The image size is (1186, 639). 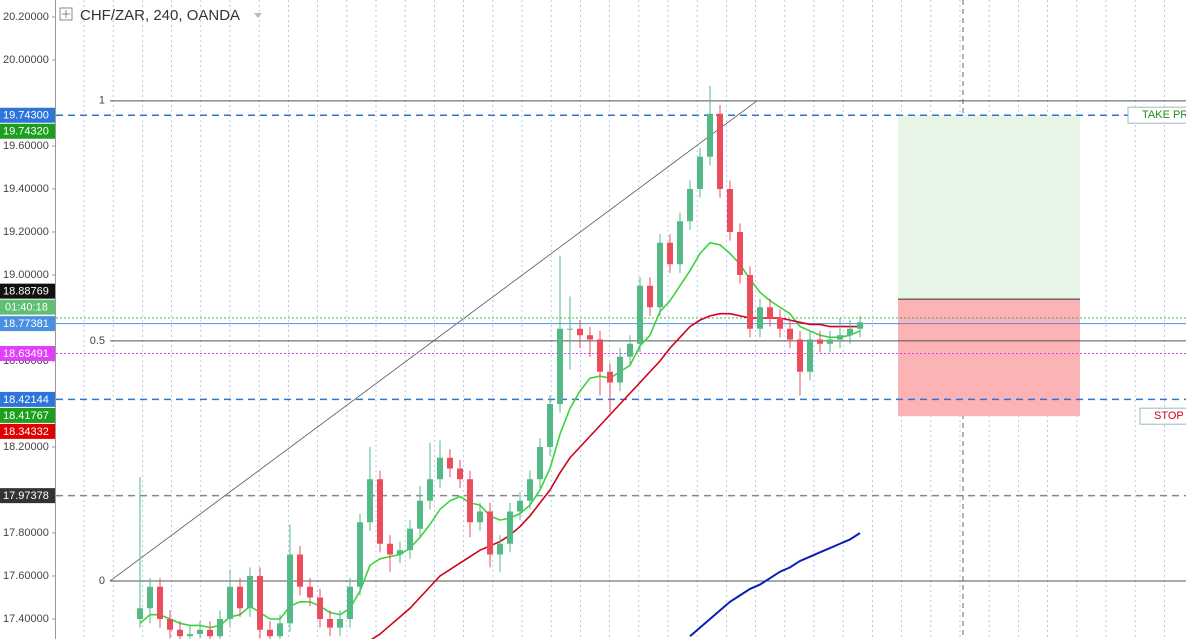 I want to click on fib-label: 0.5, so click(x=97, y=341).